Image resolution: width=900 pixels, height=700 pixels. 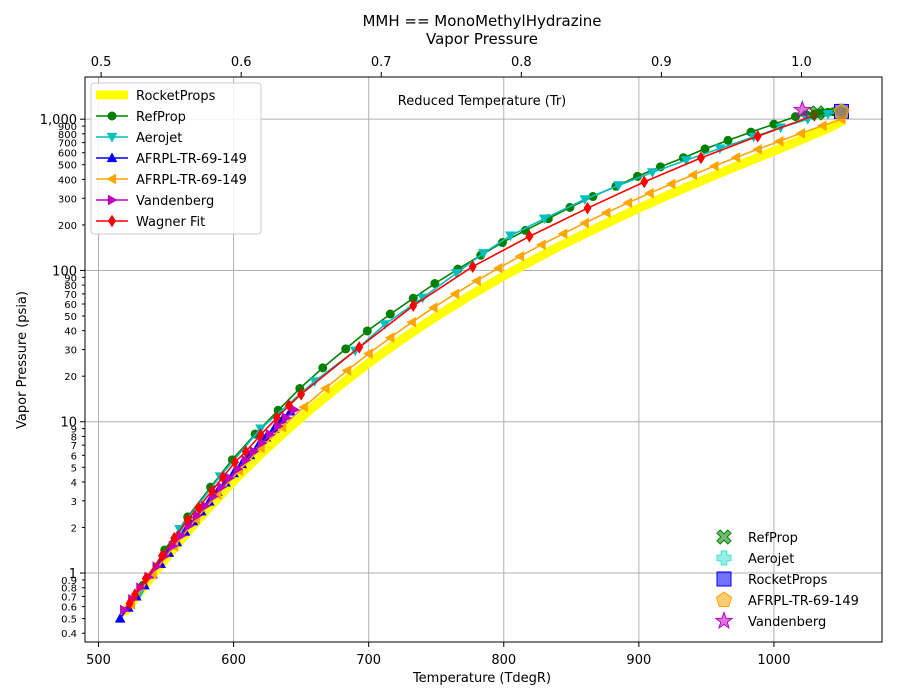 What do you see at coordinates (521, 62) in the screenshot?
I see `top-tick-label: 0.8` at bounding box center [521, 62].